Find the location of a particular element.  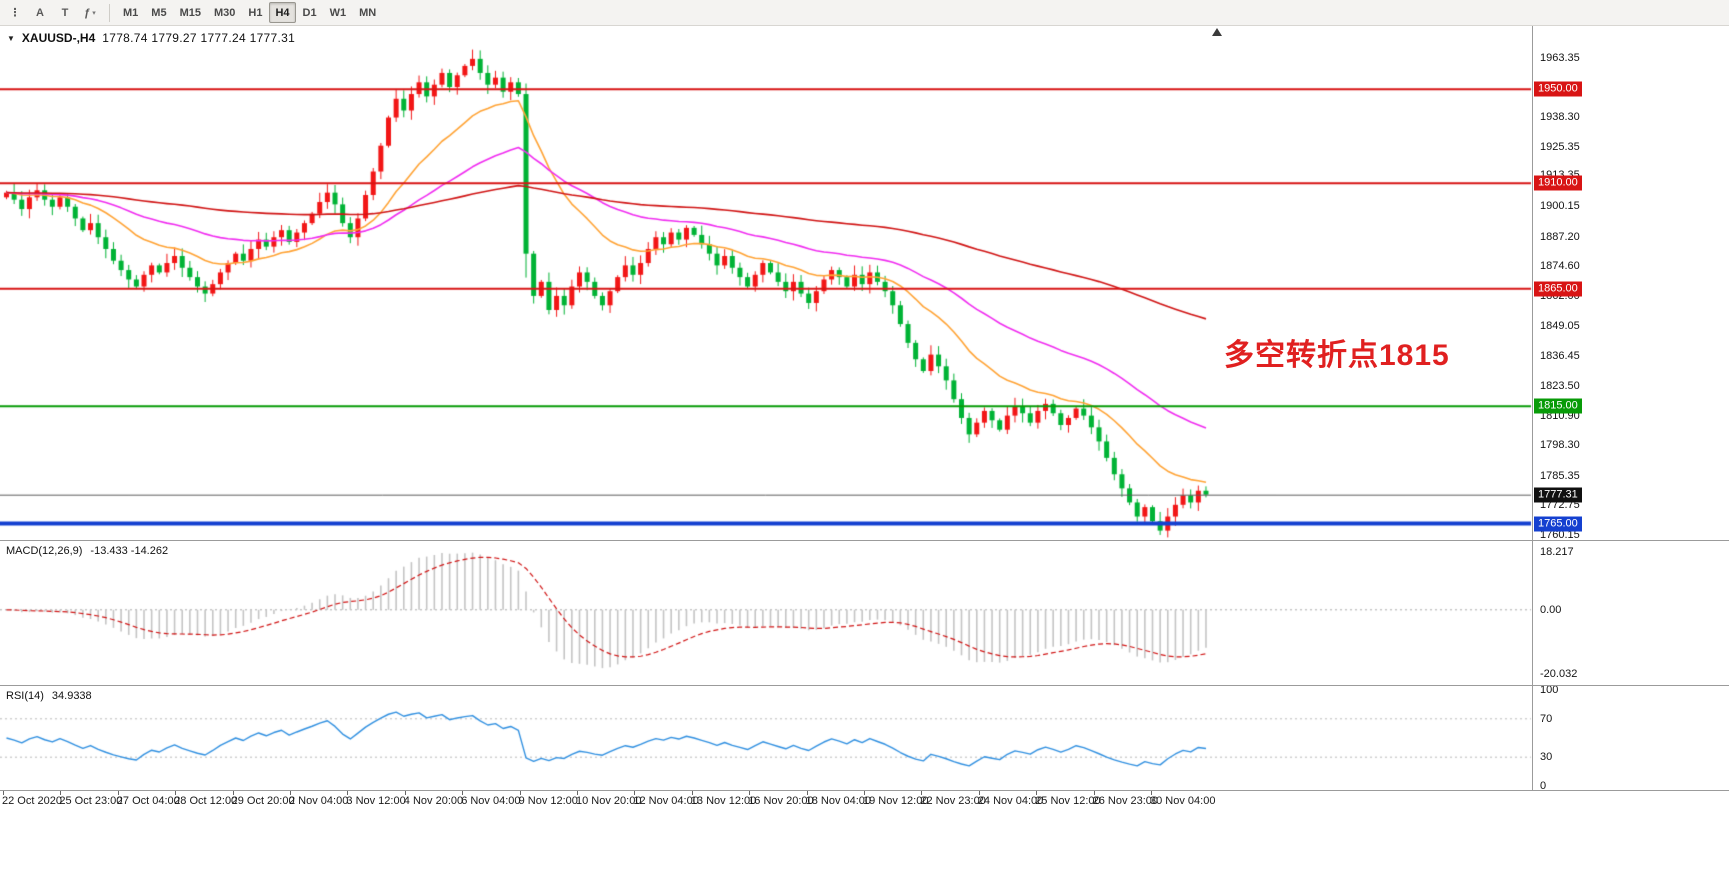

time-axis-label: 28 Oct 12:00 is located at coordinates (206, 801).